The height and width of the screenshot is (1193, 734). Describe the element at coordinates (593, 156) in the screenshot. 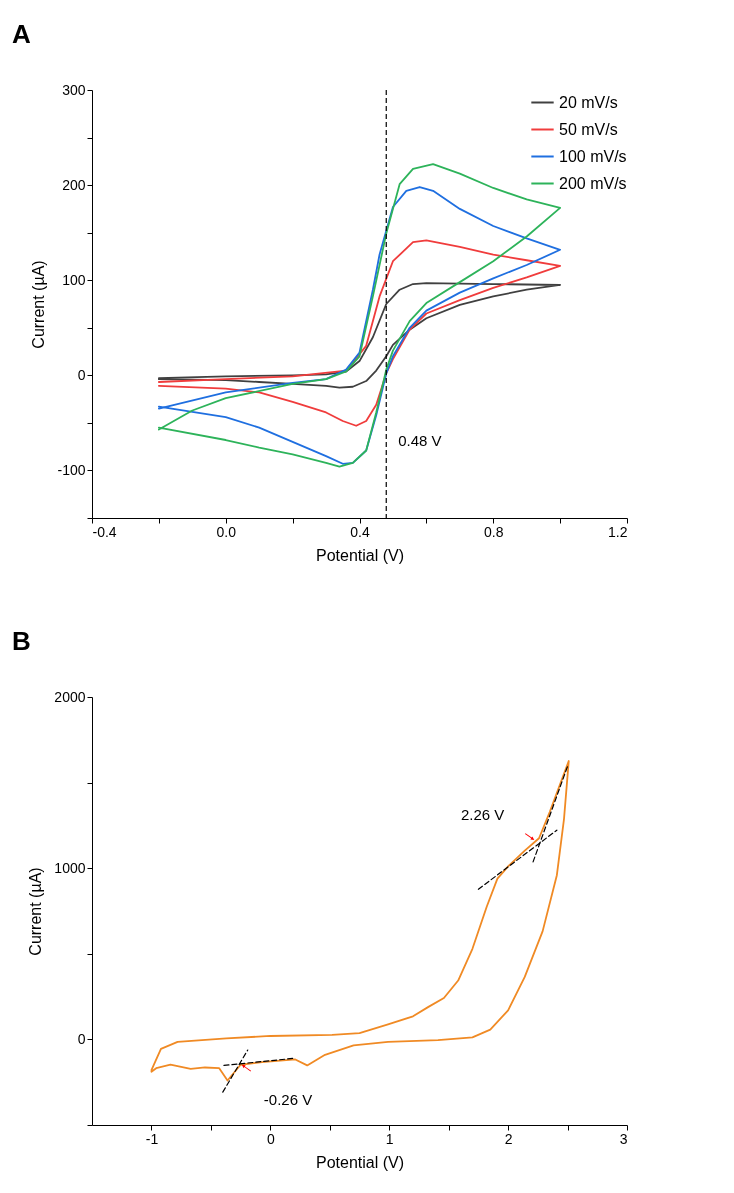

I see `legend-label: 100 mV/s` at that location.